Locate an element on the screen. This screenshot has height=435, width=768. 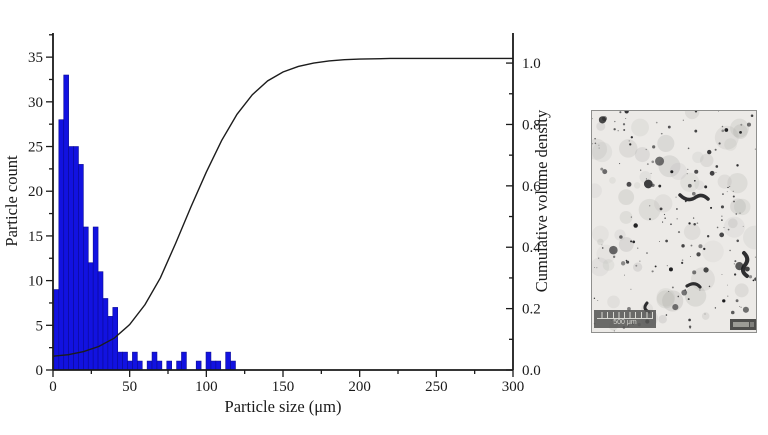
tick-label: 20 is located at coordinates (35, 192).